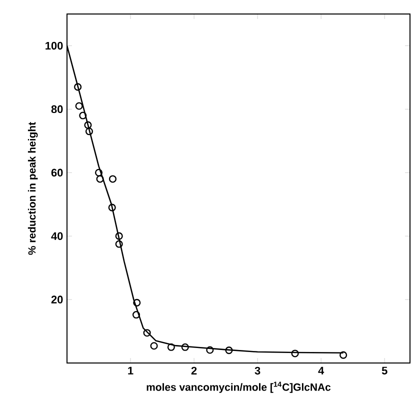 Image resolution: width=412 pixels, height=412 pixels. What do you see at coordinates (33, 188) in the screenshot?
I see `y-axis-title: % reduction in peak height` at bounding box center [33, 188].